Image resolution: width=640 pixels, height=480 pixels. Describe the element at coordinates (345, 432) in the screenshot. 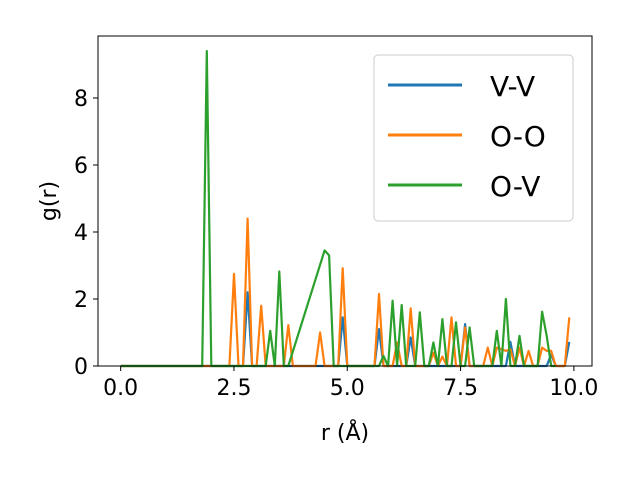

I see `x-axis-label: r (Å)` at that location.